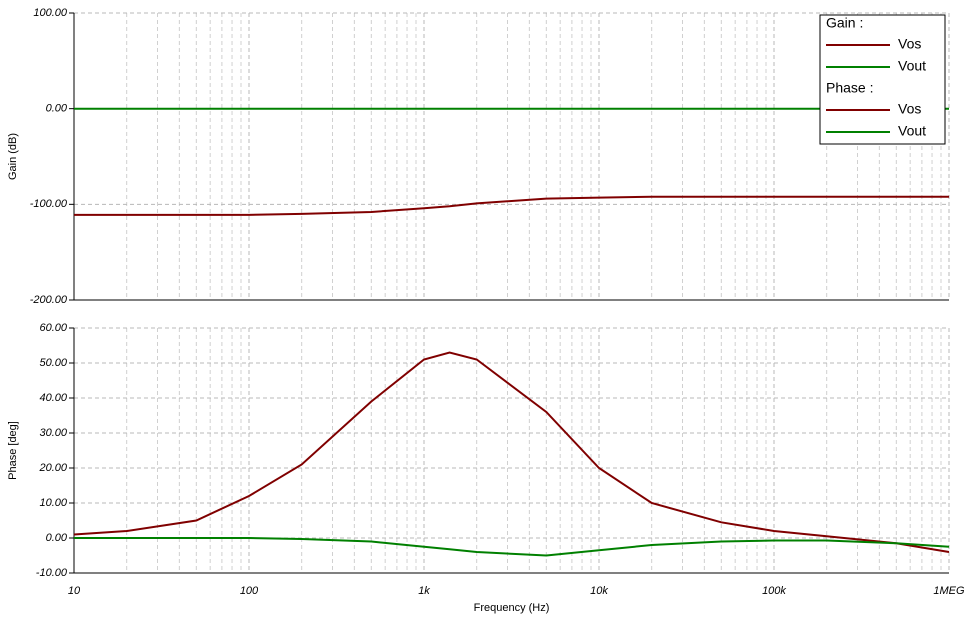 This screenshot has height=622, width=980. I want to click on legend-title: Phase :, so click(849, 88).